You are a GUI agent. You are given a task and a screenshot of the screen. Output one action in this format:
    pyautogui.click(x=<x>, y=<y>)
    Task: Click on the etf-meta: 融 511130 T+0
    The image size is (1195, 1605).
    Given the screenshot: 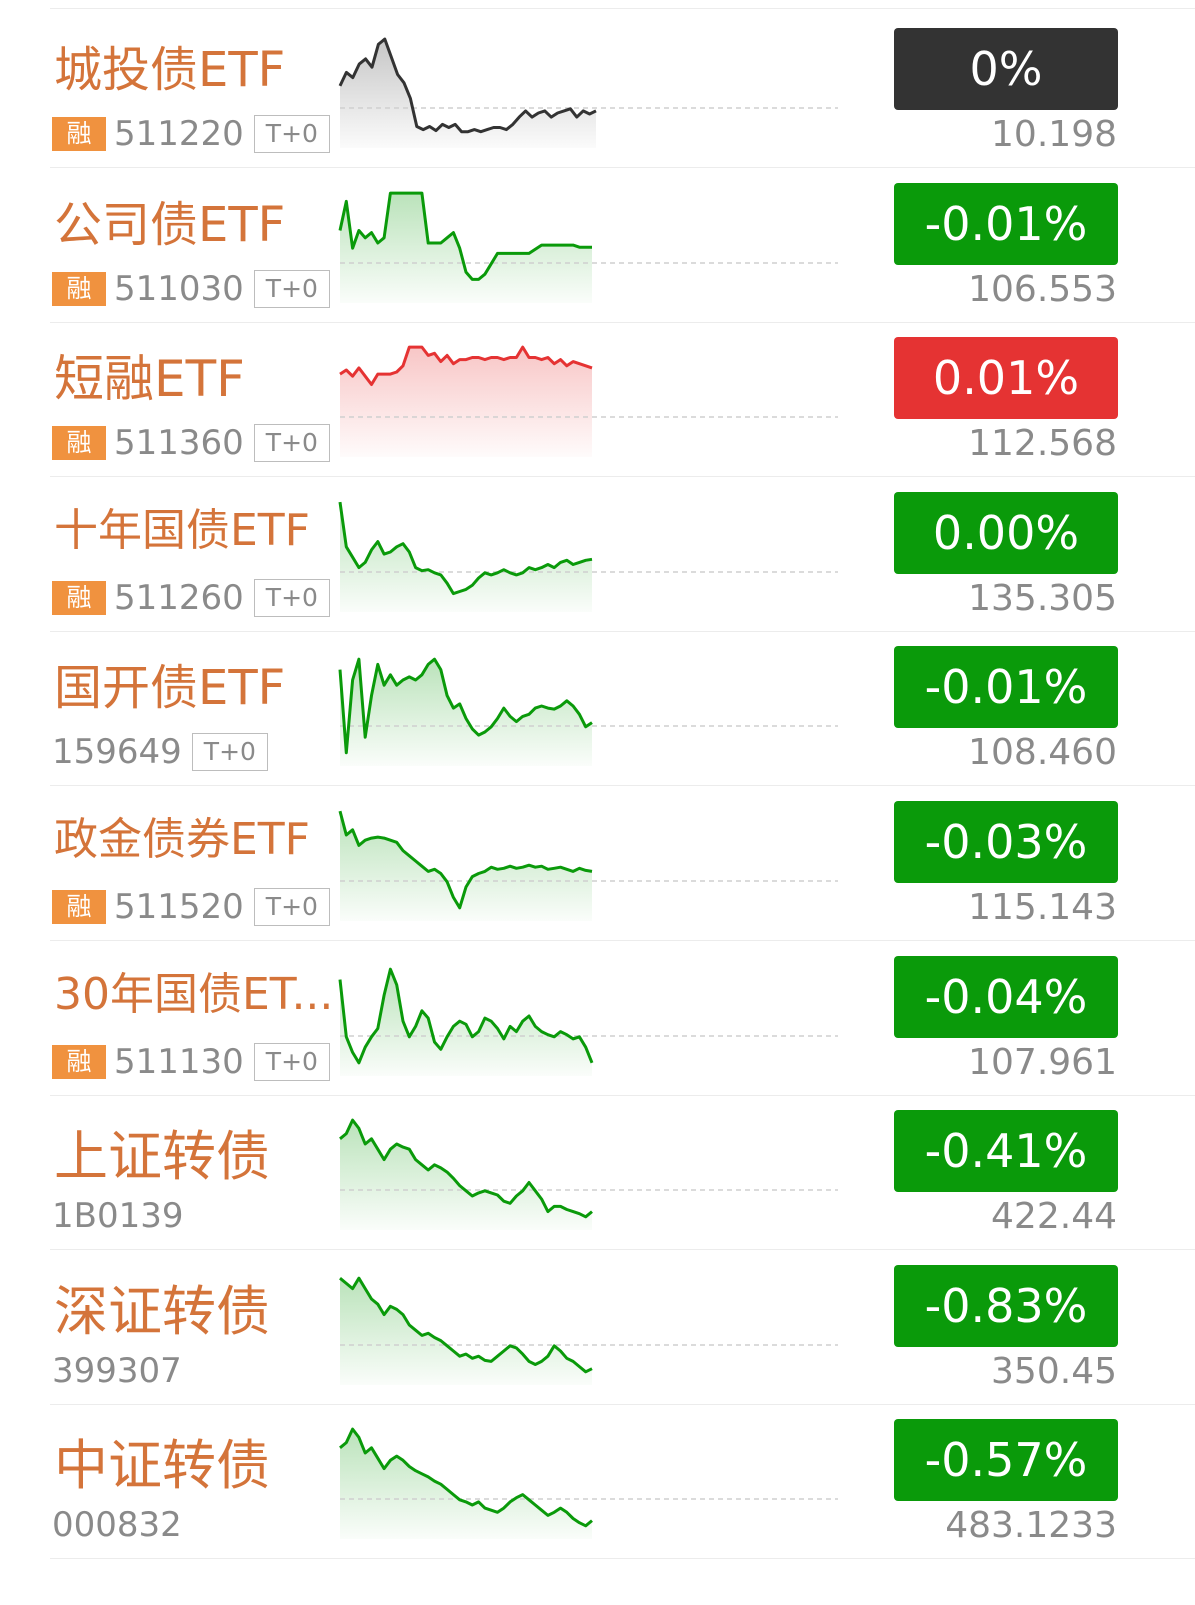 What is the action you would take?
    pyautogui.click(x=191, y=1062)
    